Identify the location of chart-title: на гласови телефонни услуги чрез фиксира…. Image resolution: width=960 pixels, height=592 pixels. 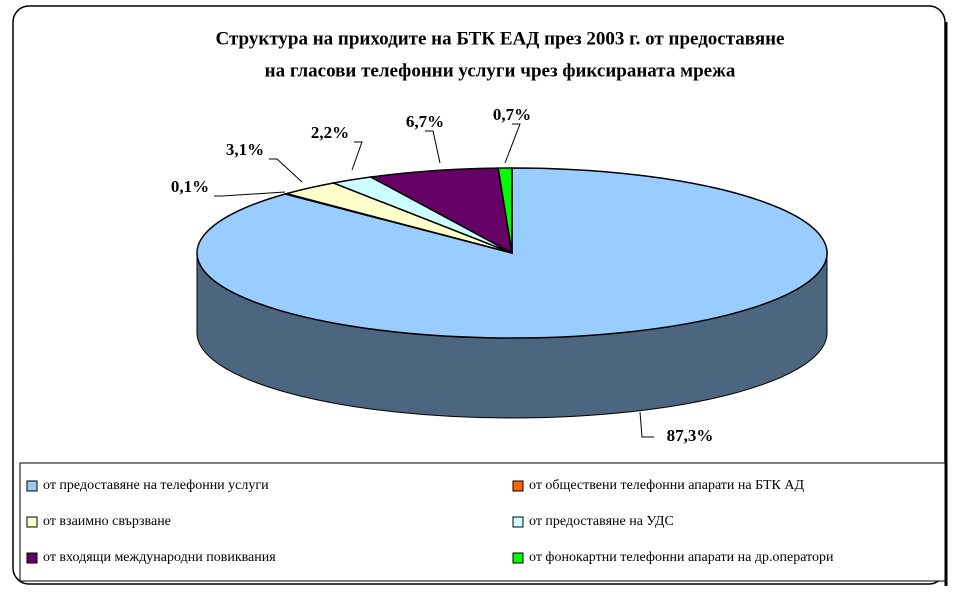
(500, 70).